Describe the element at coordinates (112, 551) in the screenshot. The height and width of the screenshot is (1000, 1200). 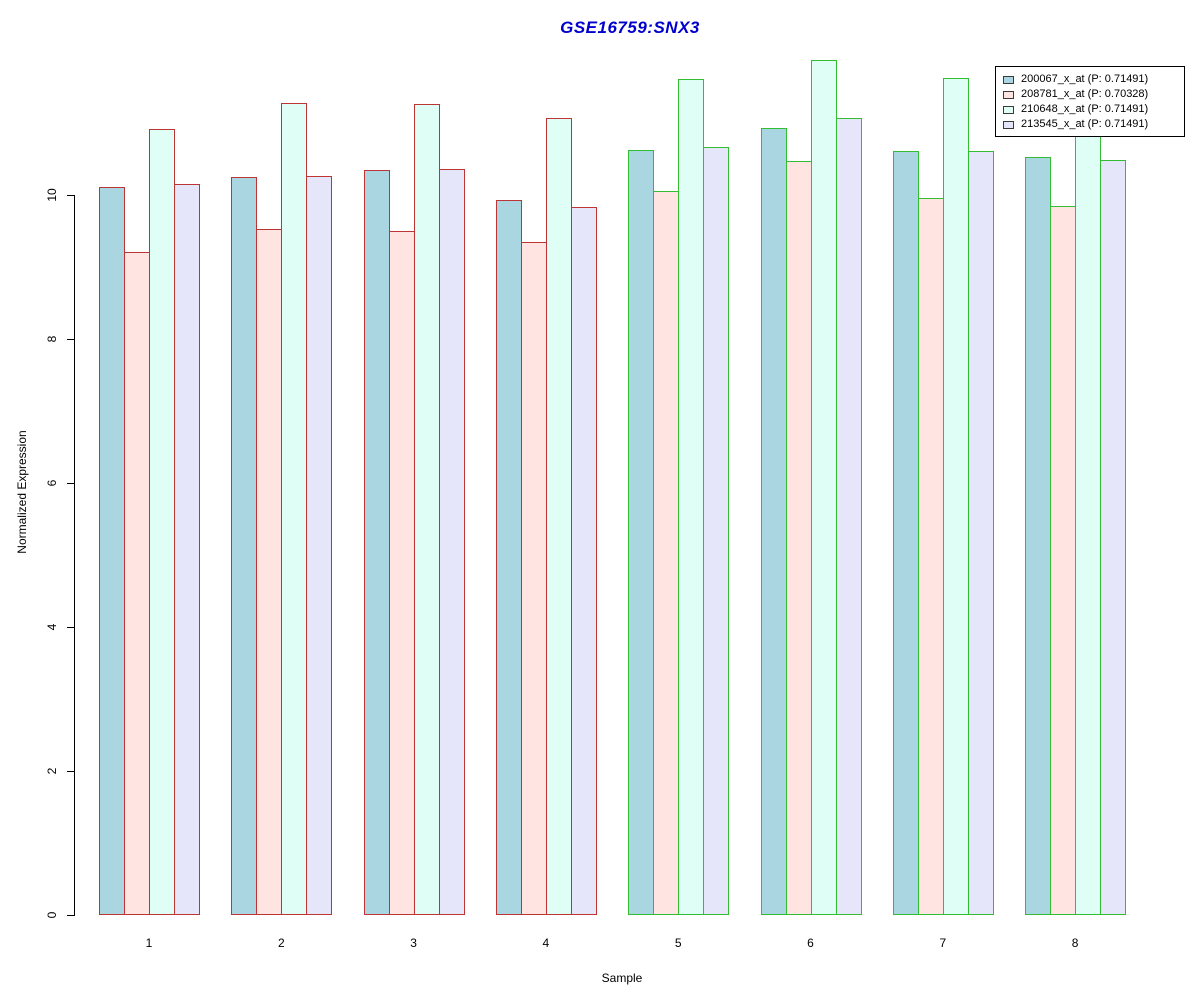
I see `bar-group1-series1` at that location.